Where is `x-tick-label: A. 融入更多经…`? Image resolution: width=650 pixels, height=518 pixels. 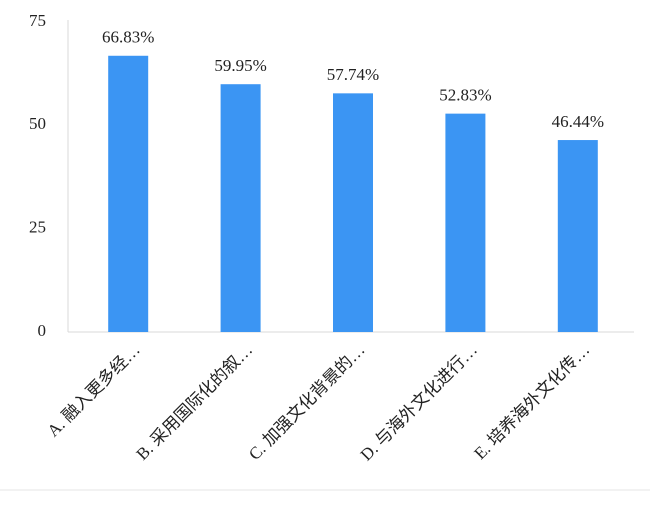
x-tick-label: A. 融入更多经… is located at coordinates (94, 390).